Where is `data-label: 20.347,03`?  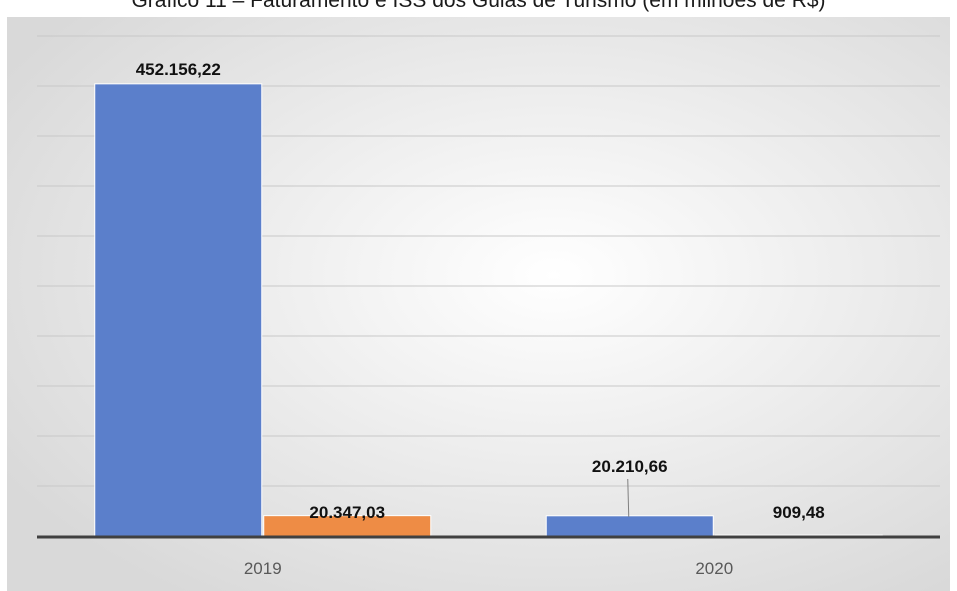
data-label: 20.347,03 is located at coordinates (347, 512).